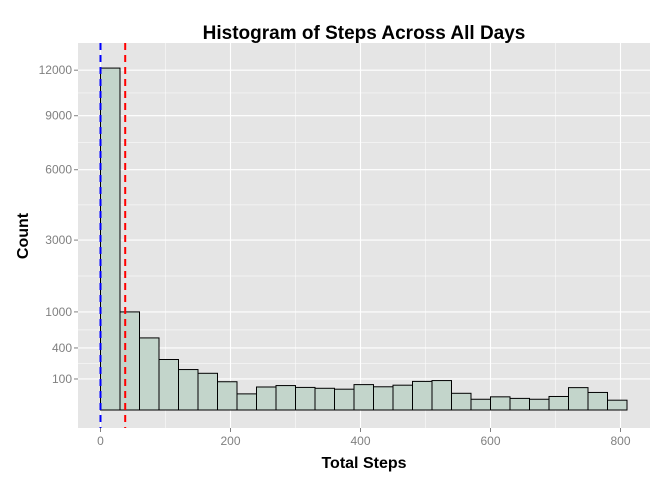  What do you see at coordinates (58, 312) in the screenshot?
I see `y-tick-label: 1000` at bounding box center [58, 312].